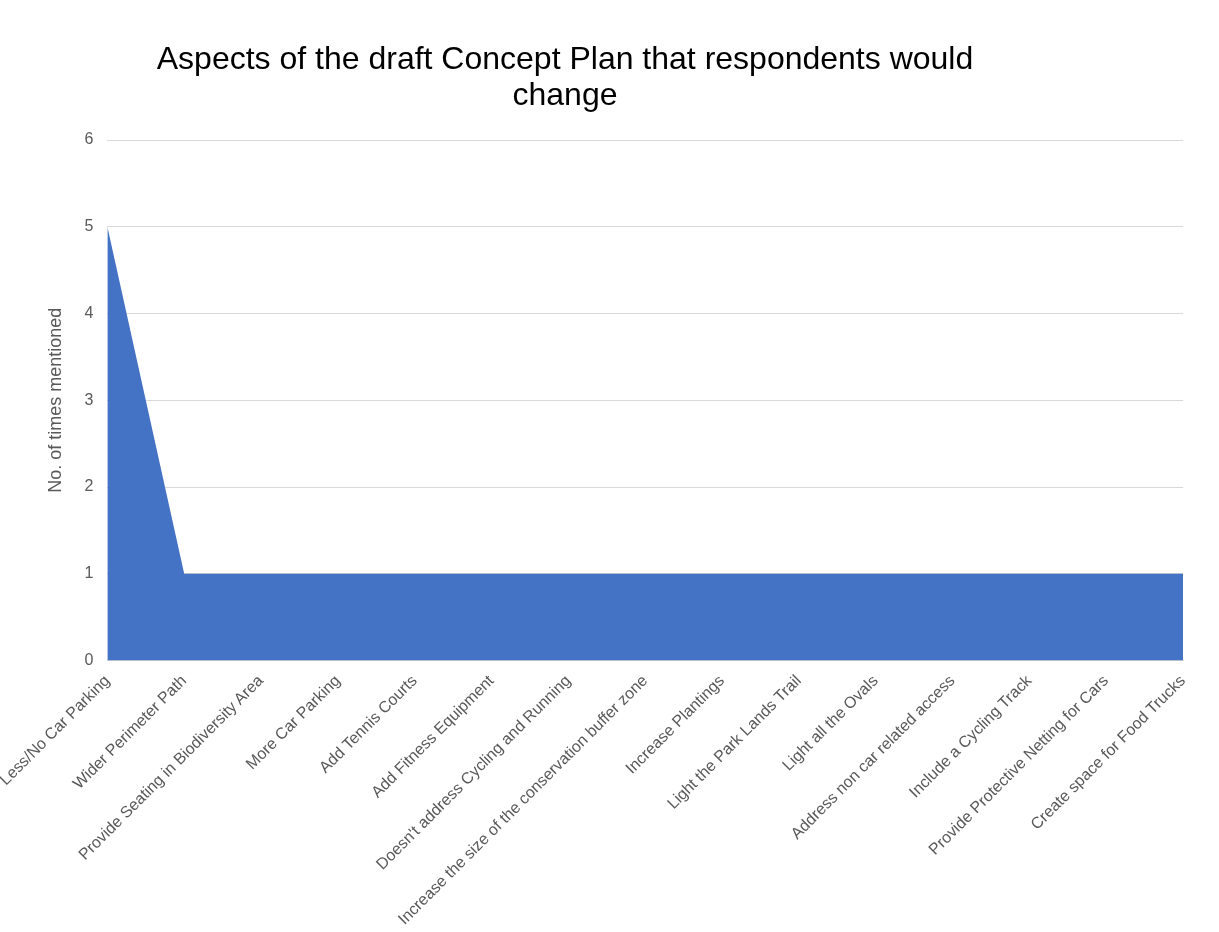 This screenshot has height=932, width=1219. What do you see at coordinates (89, 139) in the screenshot?
I see `y-tick-label: 6` at bounding box center [89, 139].